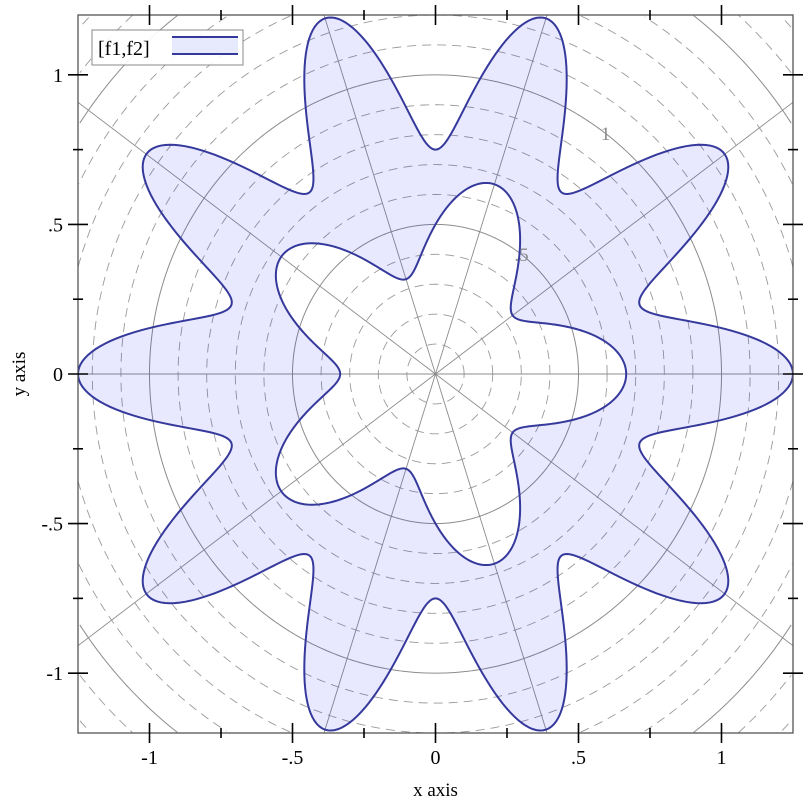 The height and width of the screenshot is (812, 812). What do you see at coordinates (167, 47) in the screenshot?
I see `legend: [f1,f2]` at bounding box center [167, 47].